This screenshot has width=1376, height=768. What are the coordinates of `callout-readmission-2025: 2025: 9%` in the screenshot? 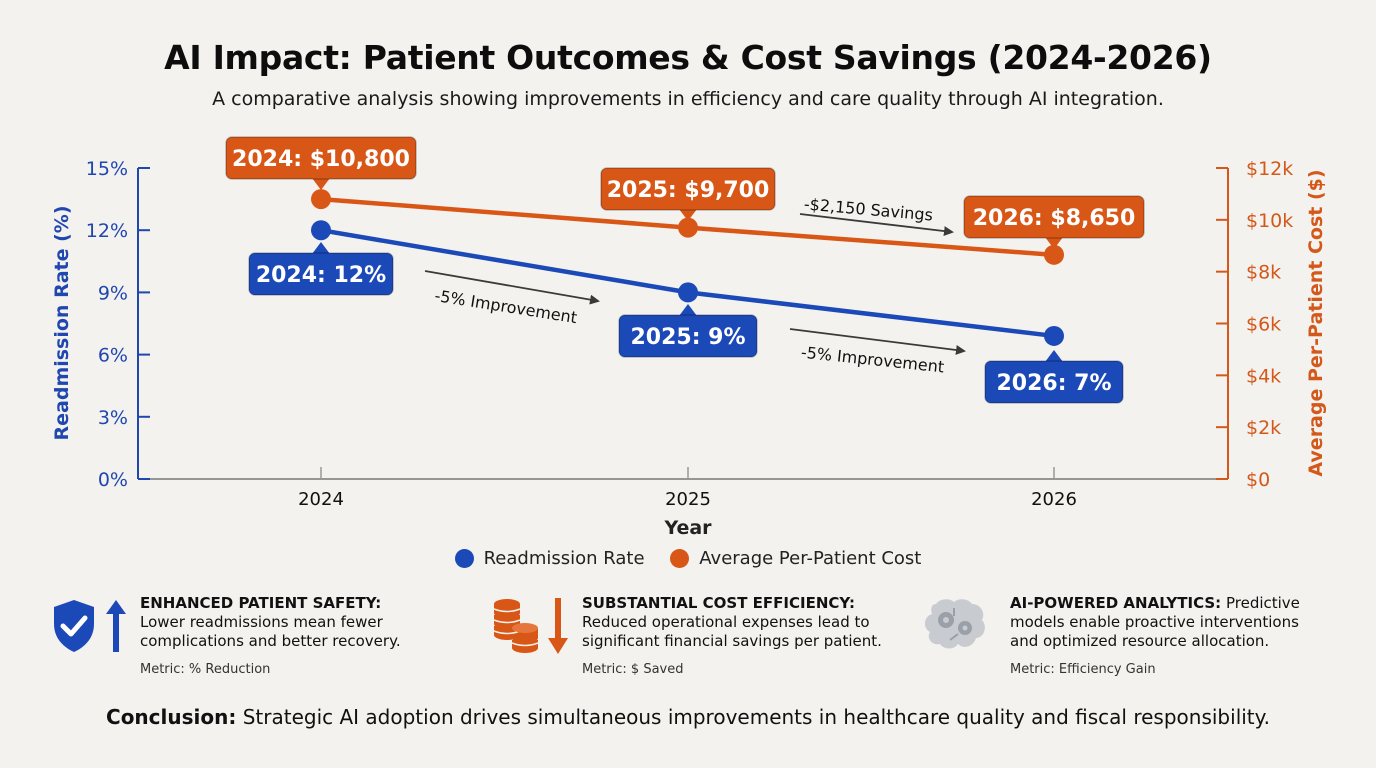 It's located at (688, 331).